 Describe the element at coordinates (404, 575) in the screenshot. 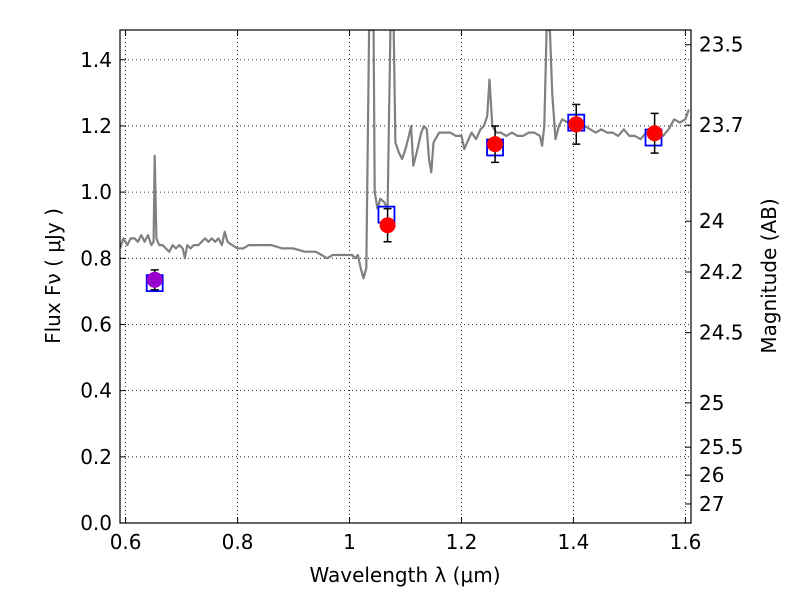

I see `x-axis-title: Wavelength λ (μm)` at that location.